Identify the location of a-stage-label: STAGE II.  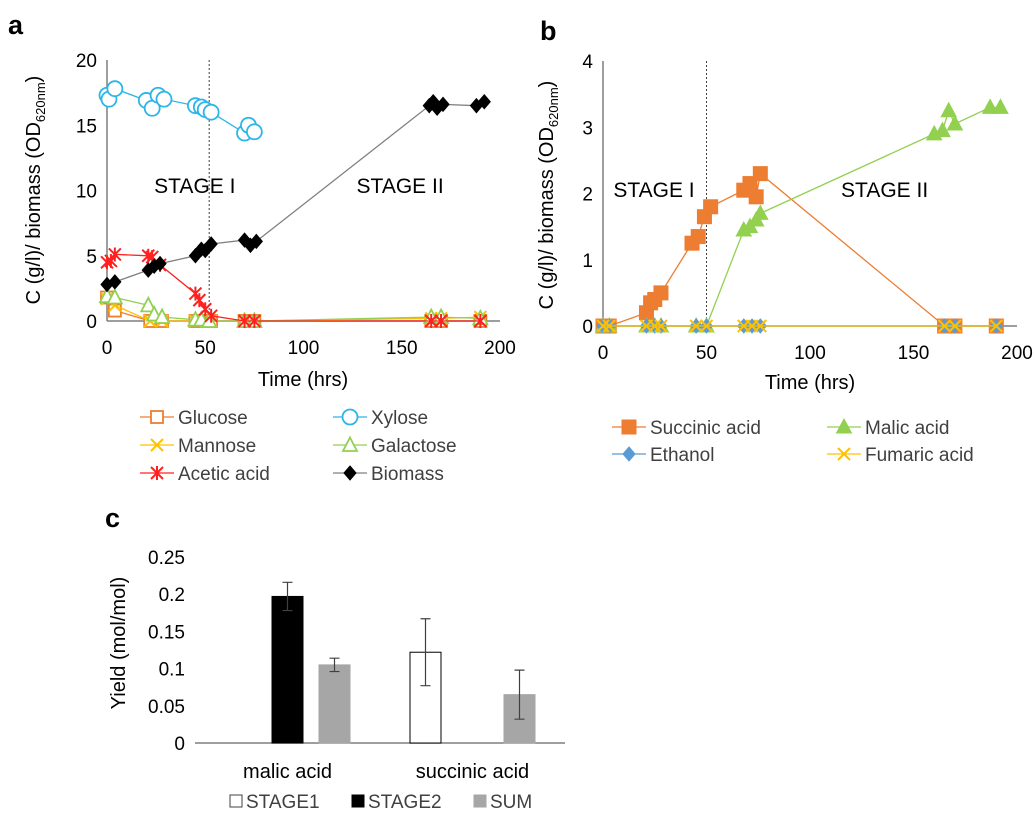
(400, 186).